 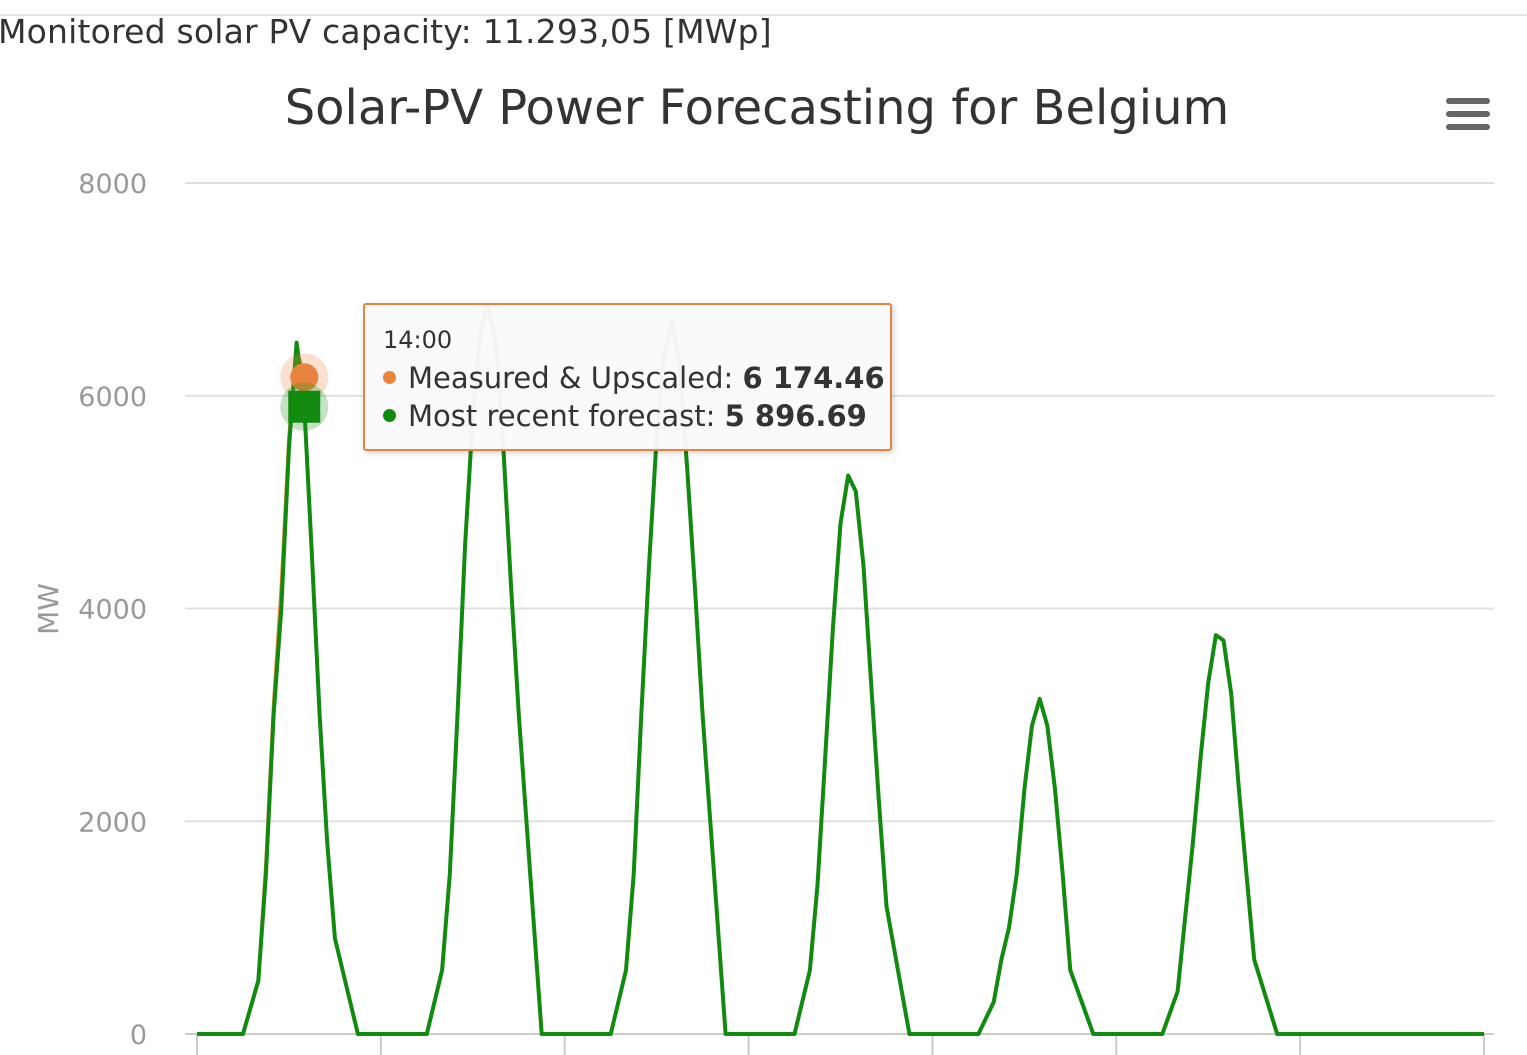 What do you see at coordinates (813, 378) in the screenshot?
I see `tooltip-value-measured: 6 174.46` at bounding box center [813, 378].